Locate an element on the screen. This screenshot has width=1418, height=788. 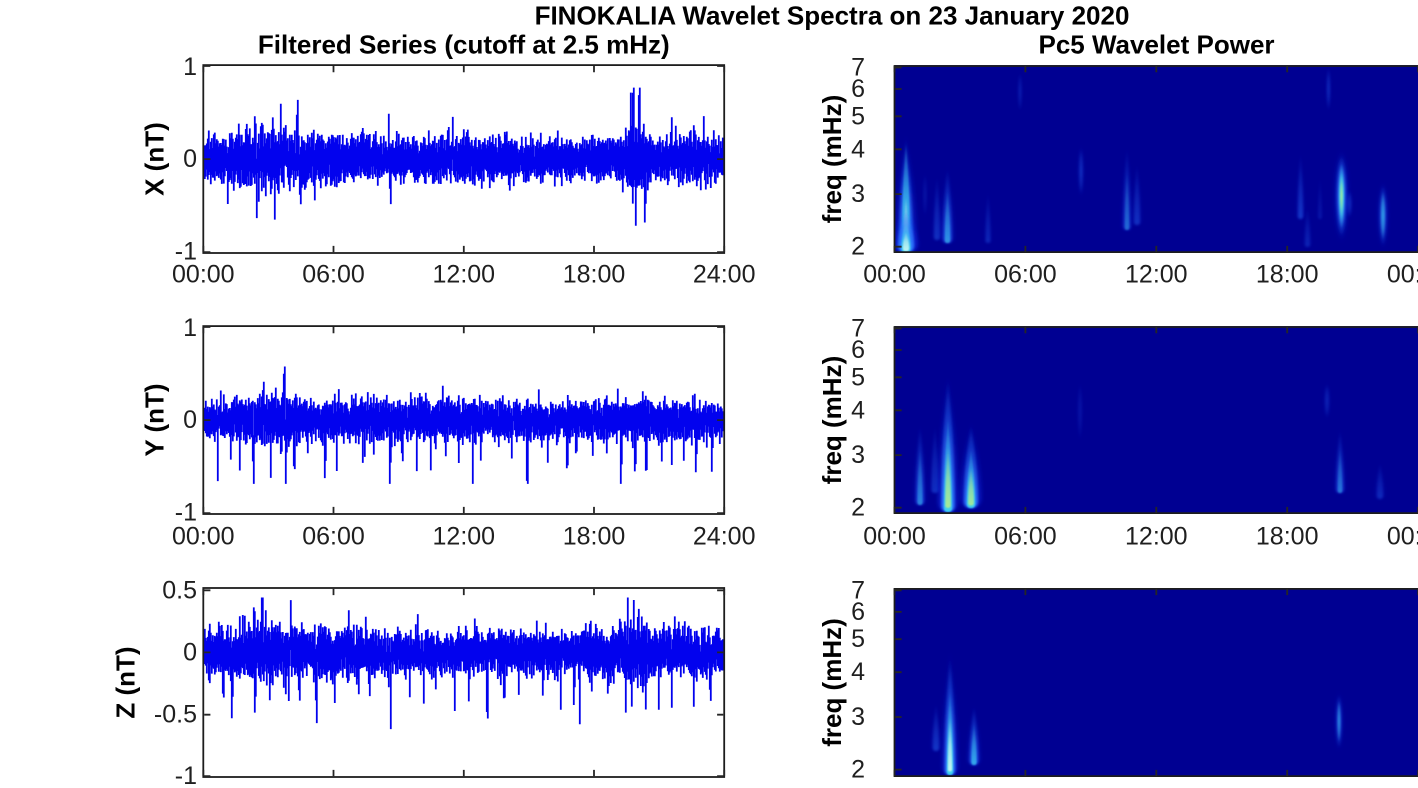
svg-text: Z (nT) is located at coordinates (126, 682).